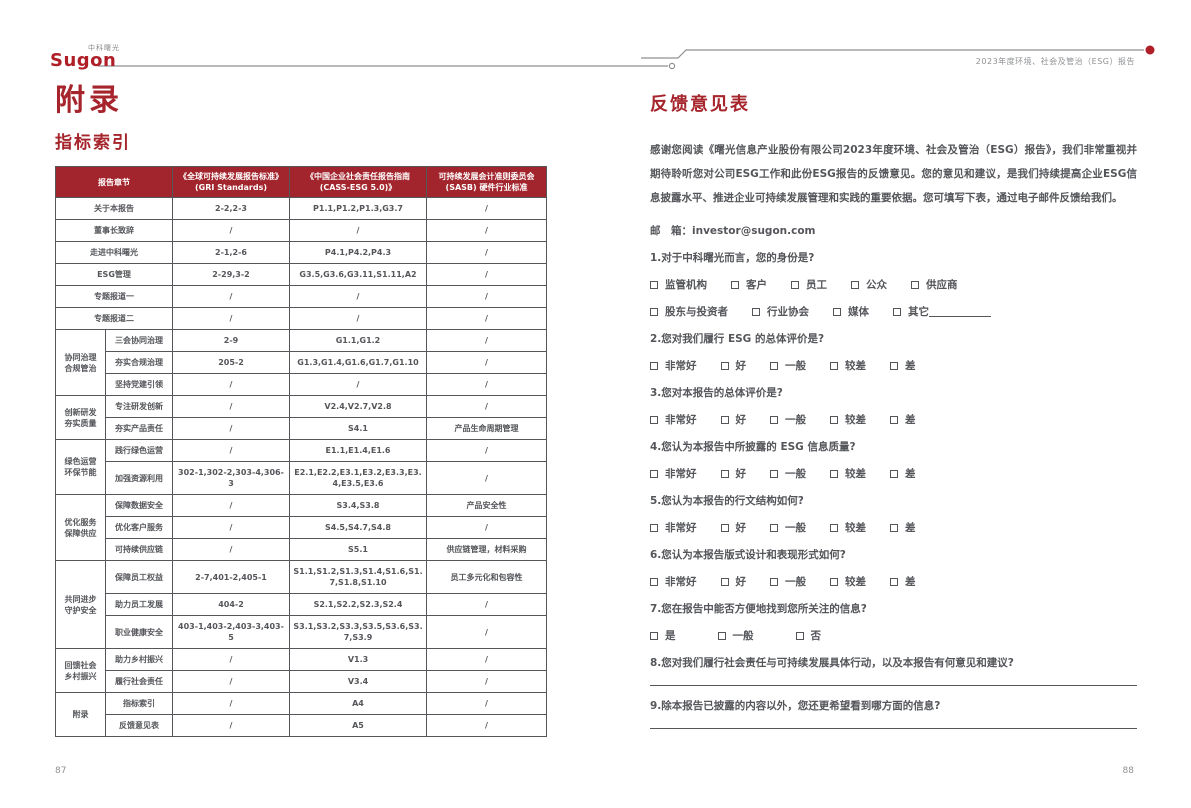 The image size is (1191, 808). What do you see at coordinates (486, 182) in the screenshot?
I see `col-header-sasb: 可持续发展会计准则委员会 (SASB) 硬件行业标准` at bounding box center [486, 182].